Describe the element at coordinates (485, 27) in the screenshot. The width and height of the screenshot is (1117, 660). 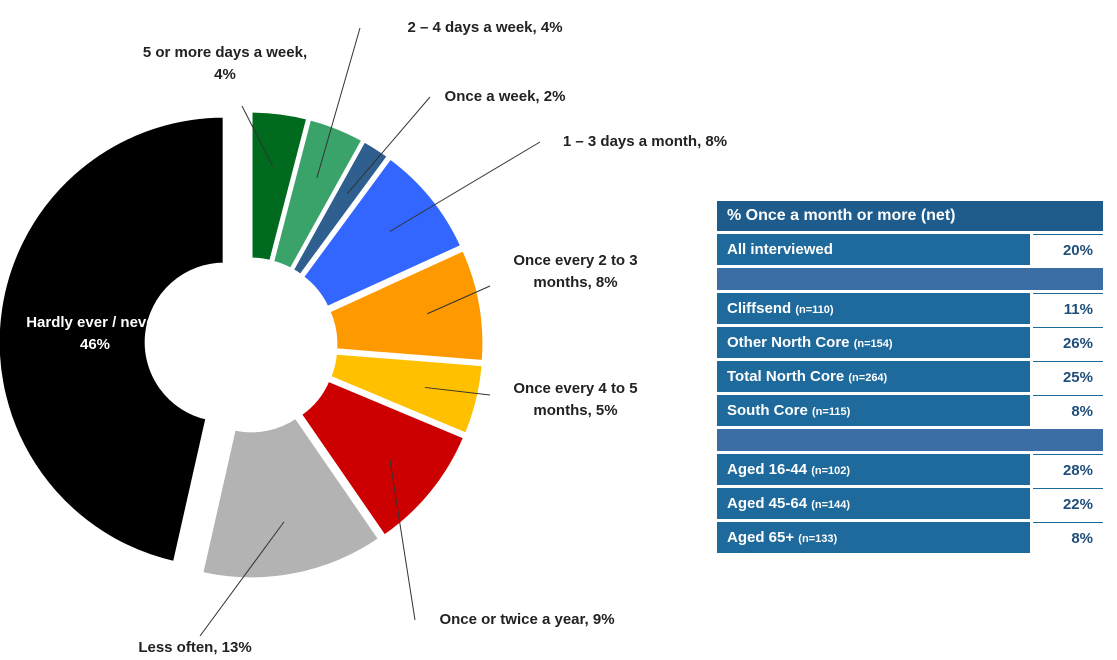
I see `data-label: 2 – 4 days a week, 4%` at that location.